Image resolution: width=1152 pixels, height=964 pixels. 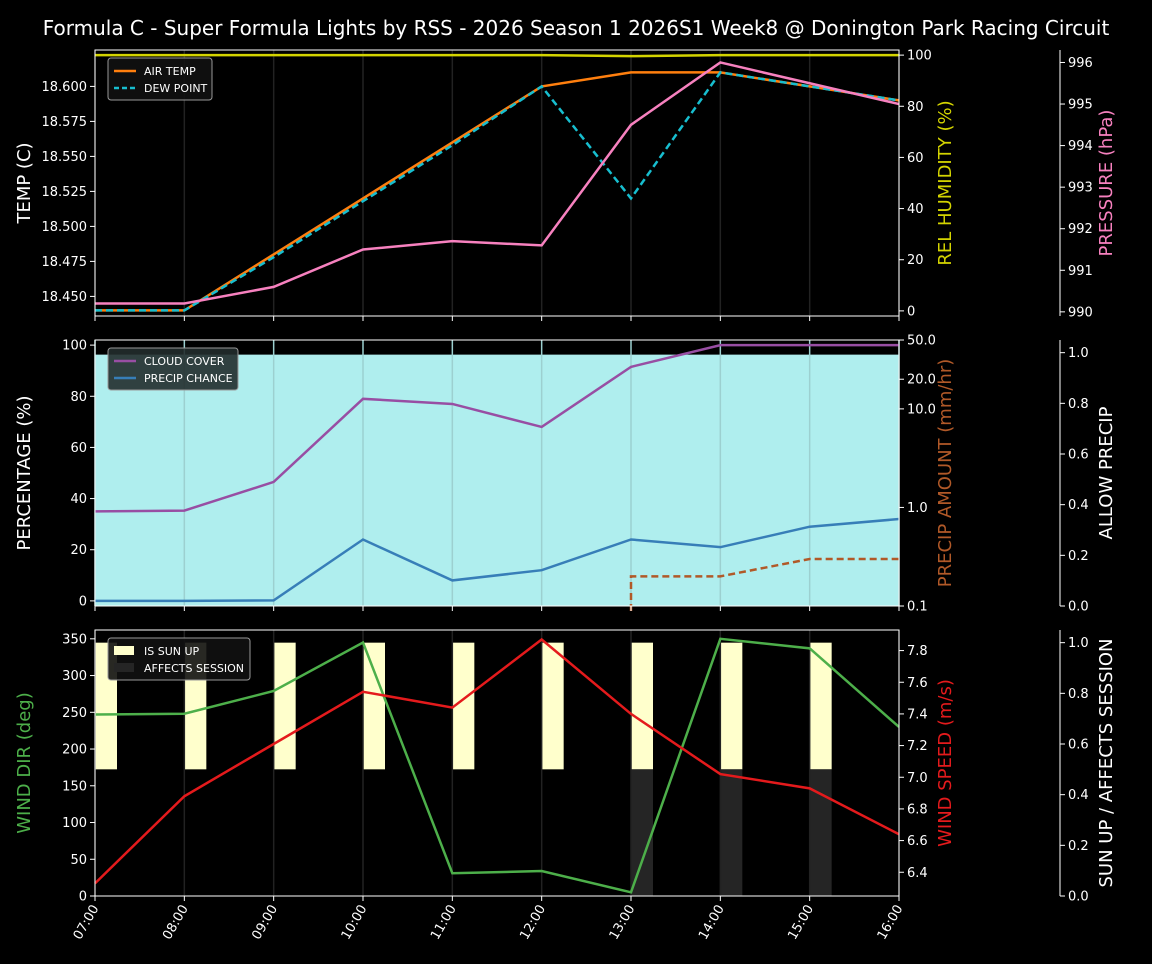 I want to click on precip-amount-mm-hr-line, so click(x=764, y=584).